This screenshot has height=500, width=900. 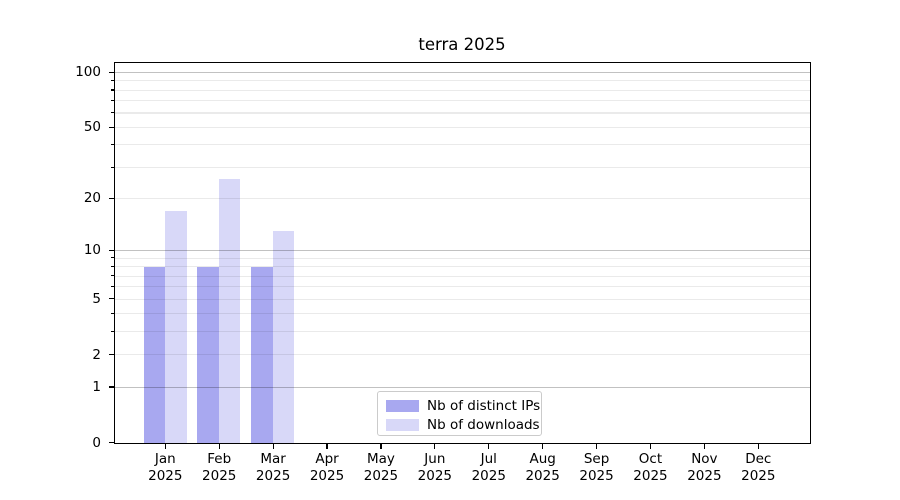 What do you see at coordinates (435, 446) in the screenshot?
I see `x-tick-mark-jun` at bounding box center [435, 446].